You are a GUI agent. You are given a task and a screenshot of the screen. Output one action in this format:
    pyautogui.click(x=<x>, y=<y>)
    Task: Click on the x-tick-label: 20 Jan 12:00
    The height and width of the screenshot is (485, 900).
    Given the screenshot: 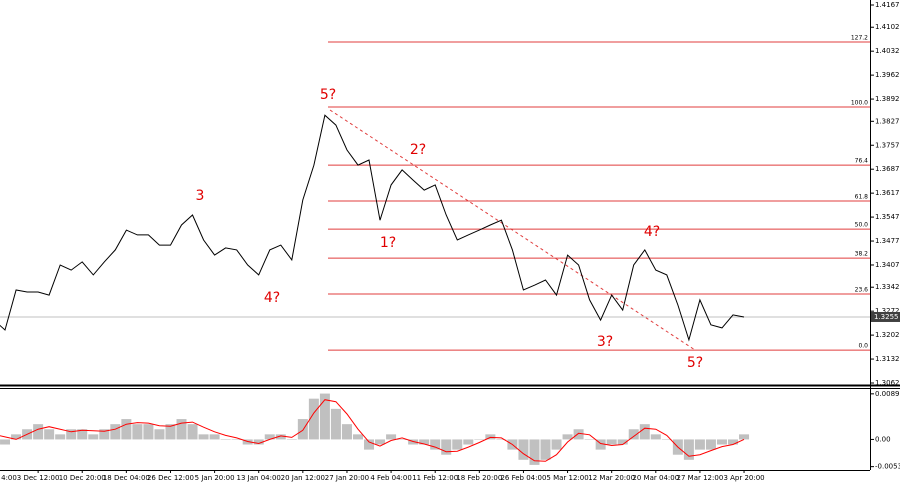 What is the action you would take?
    pyautogui.click(x=303, y=478)
    